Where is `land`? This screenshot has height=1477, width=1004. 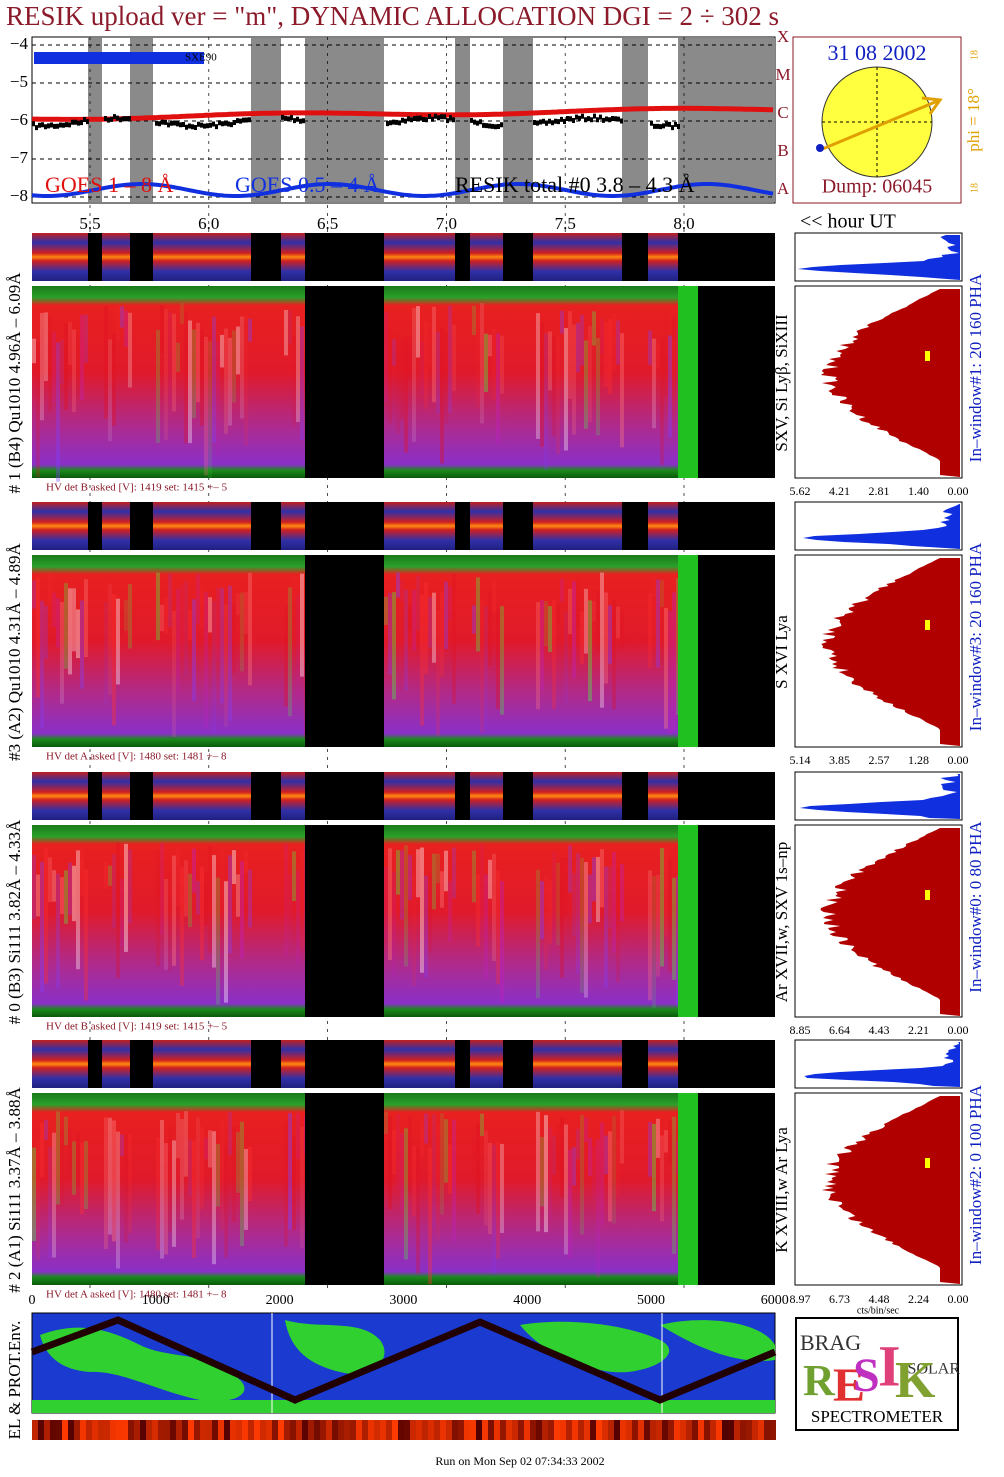 land is located at coordinates (142, 1364).